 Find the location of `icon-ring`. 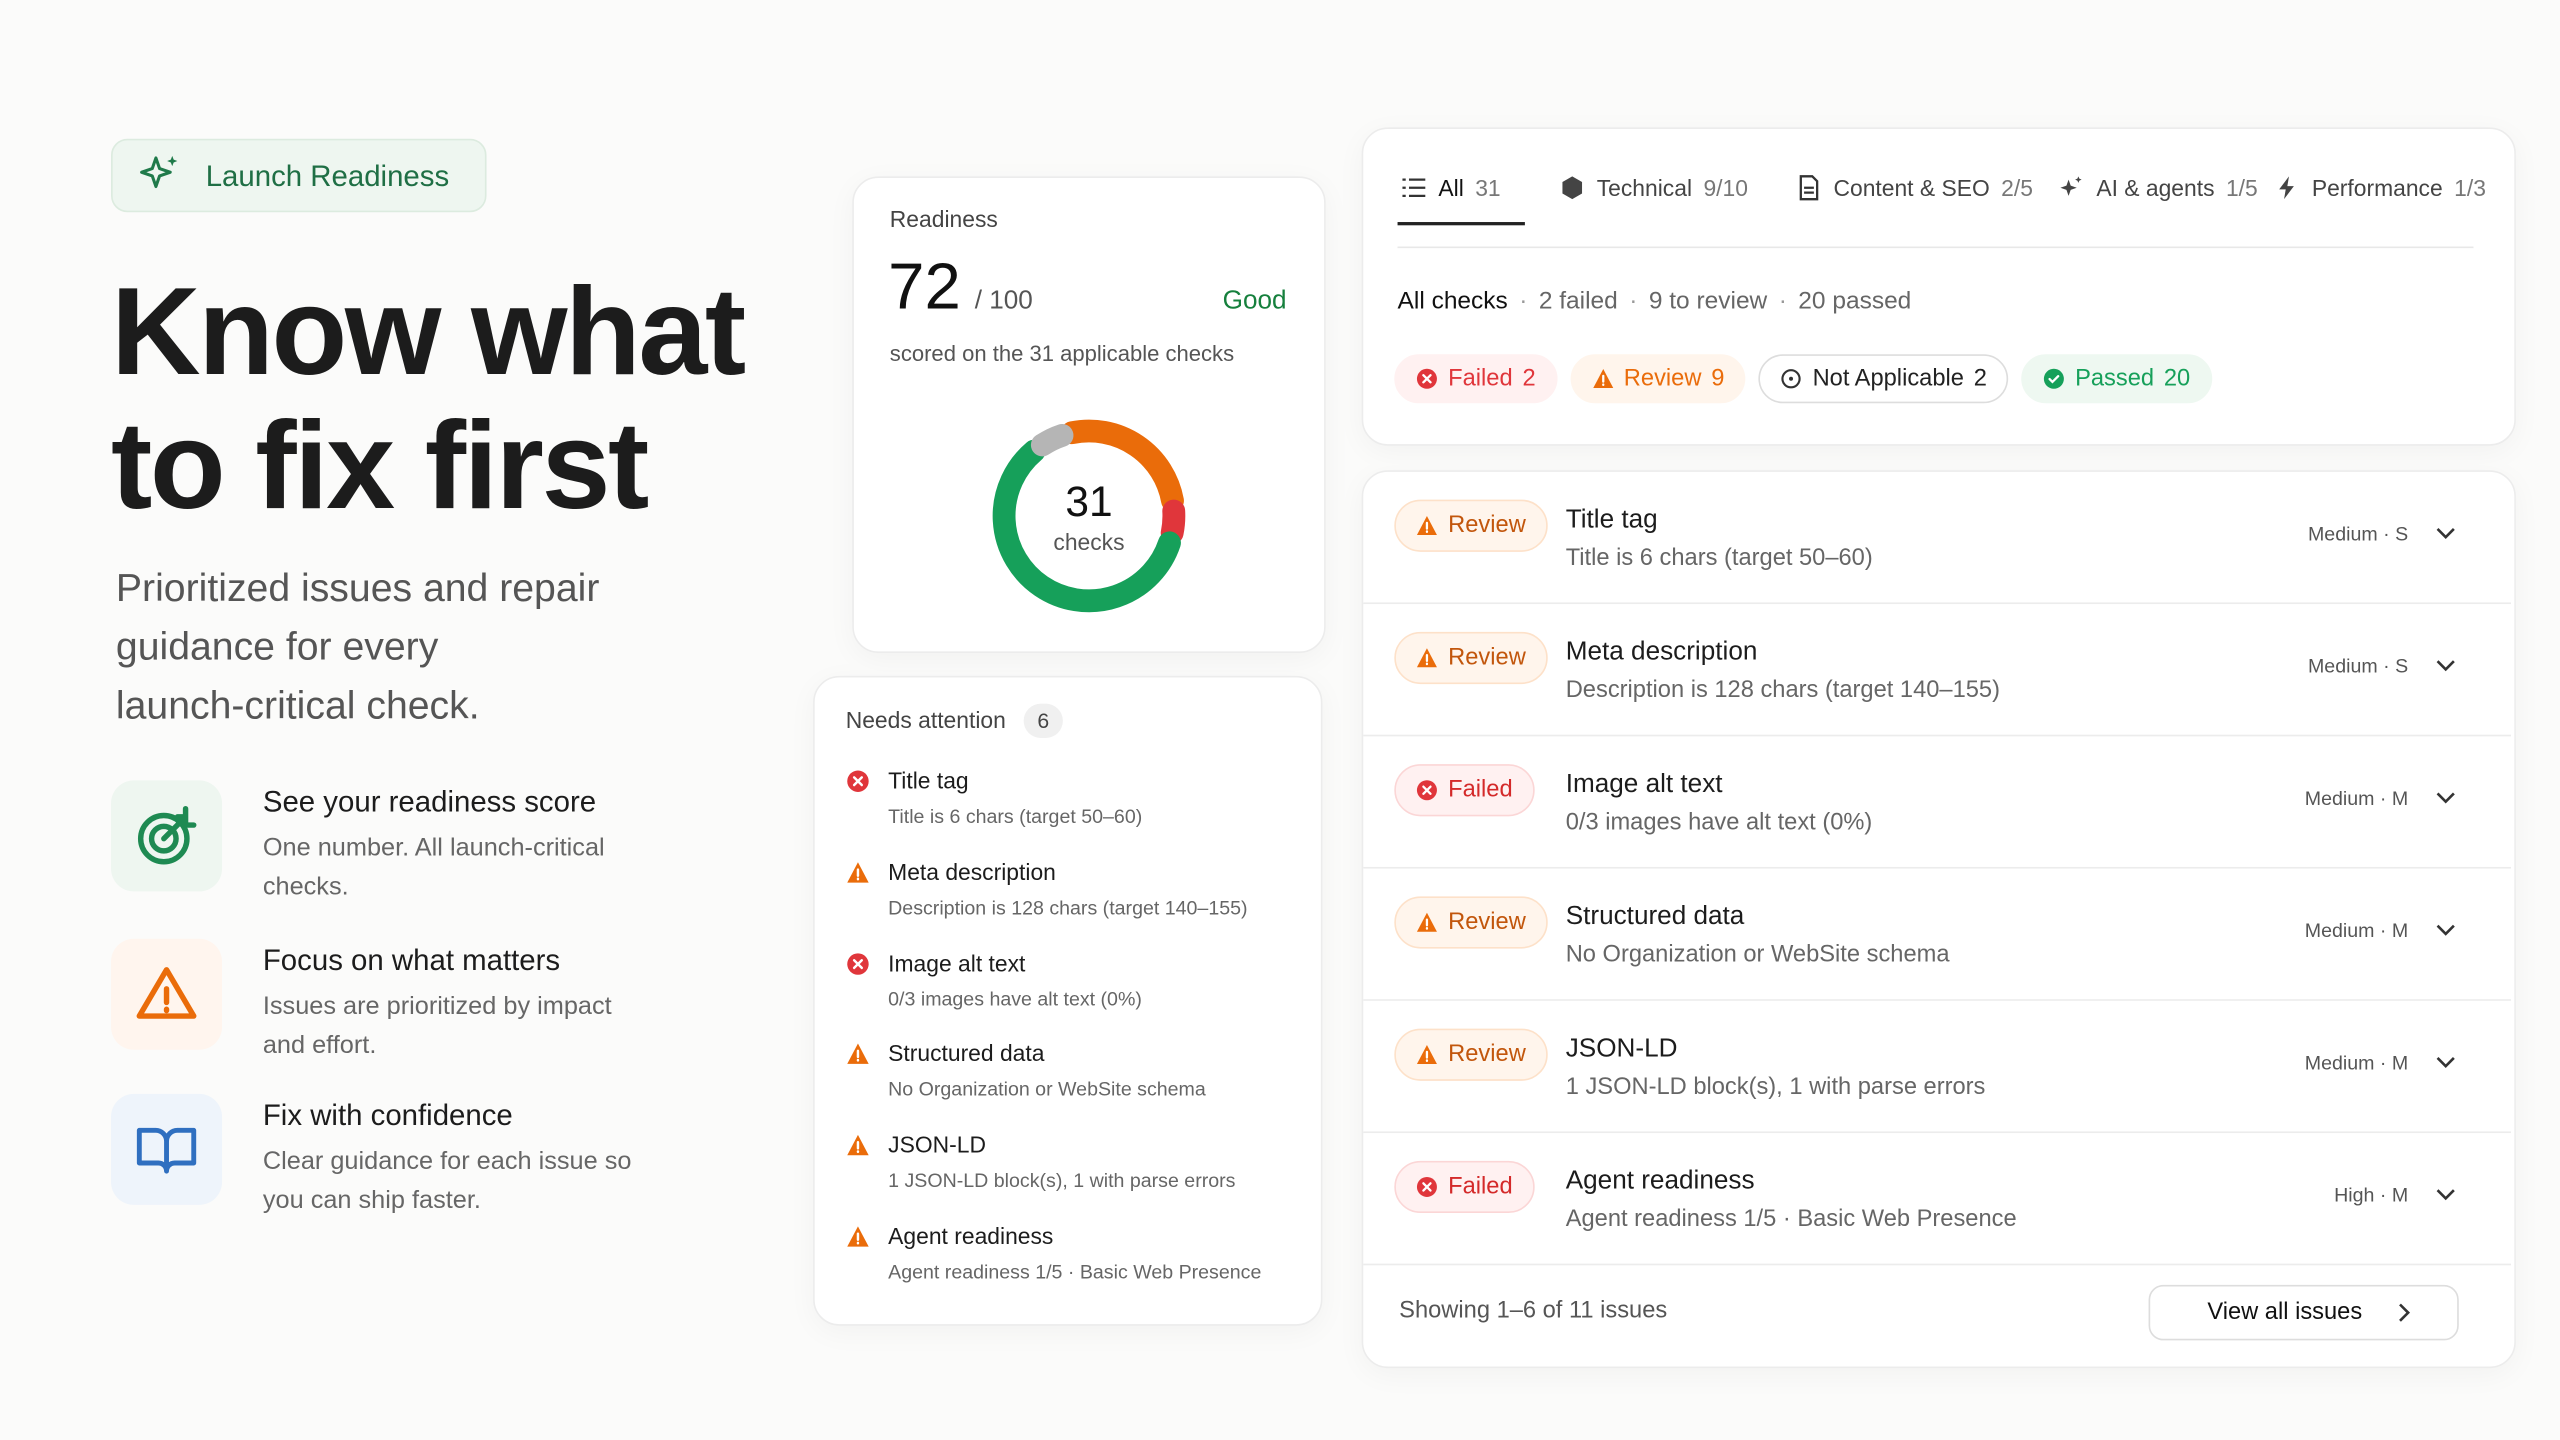

icon-ring is located at coordinates (1791, 379).